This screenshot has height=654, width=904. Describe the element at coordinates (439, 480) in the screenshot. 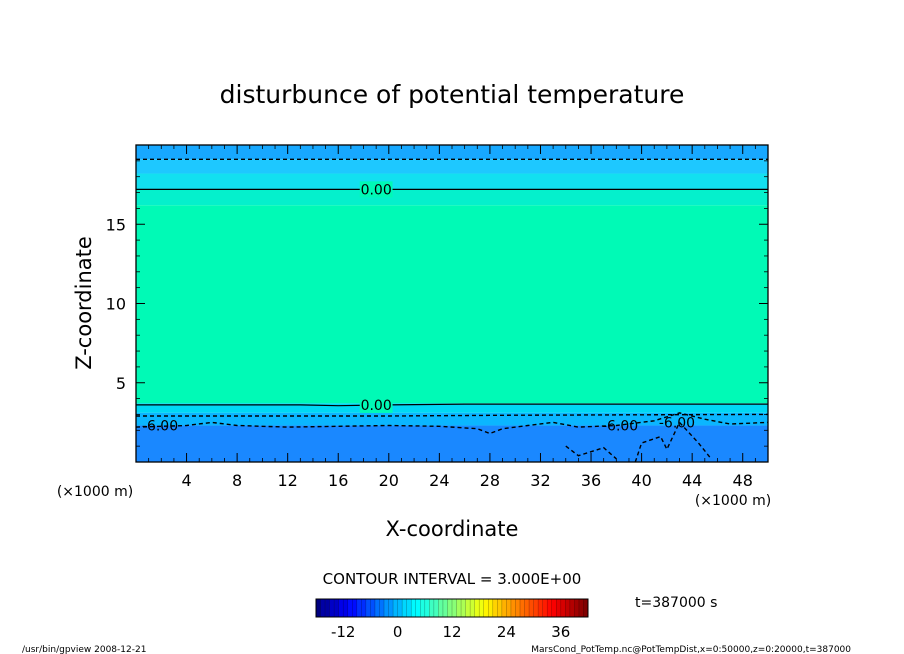

I see `x-tick-label-5: 24` at that location.